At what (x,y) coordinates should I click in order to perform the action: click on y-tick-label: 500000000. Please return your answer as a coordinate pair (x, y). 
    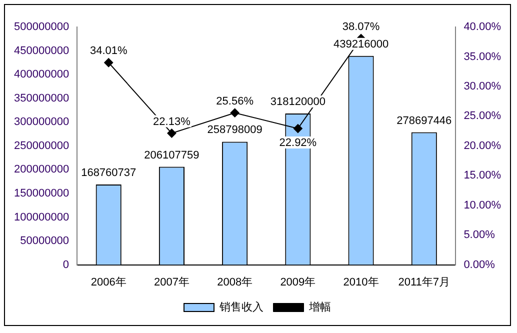
    Looking at the image, I should click on (42, 27).